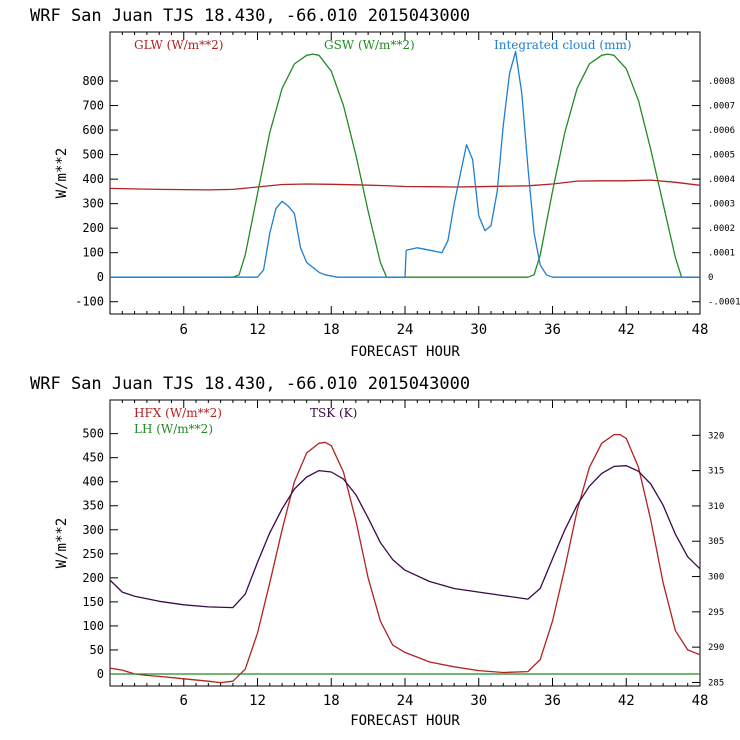 The height and width of the screenshot is (740, 740). What do you see at coordinates (93, 554) in the screenshot?
I see `y-tick-label: 250` at bounding box center [93, 554].